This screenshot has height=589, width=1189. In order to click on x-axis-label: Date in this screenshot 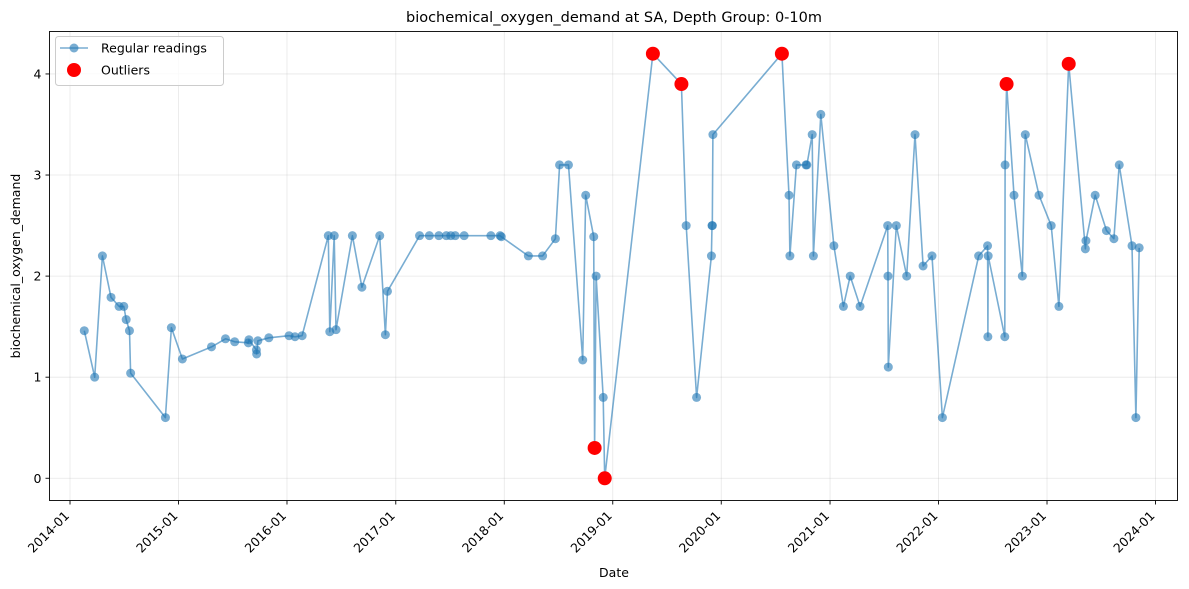, I will do `click(614, 572)`.